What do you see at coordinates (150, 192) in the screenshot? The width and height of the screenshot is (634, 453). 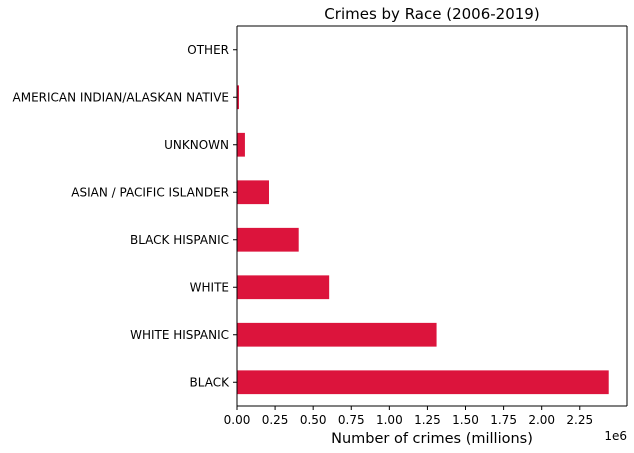 I see `y-tick-label: ASIAN / PACIFIC ISLANDER` at bounding box center [150, 192].